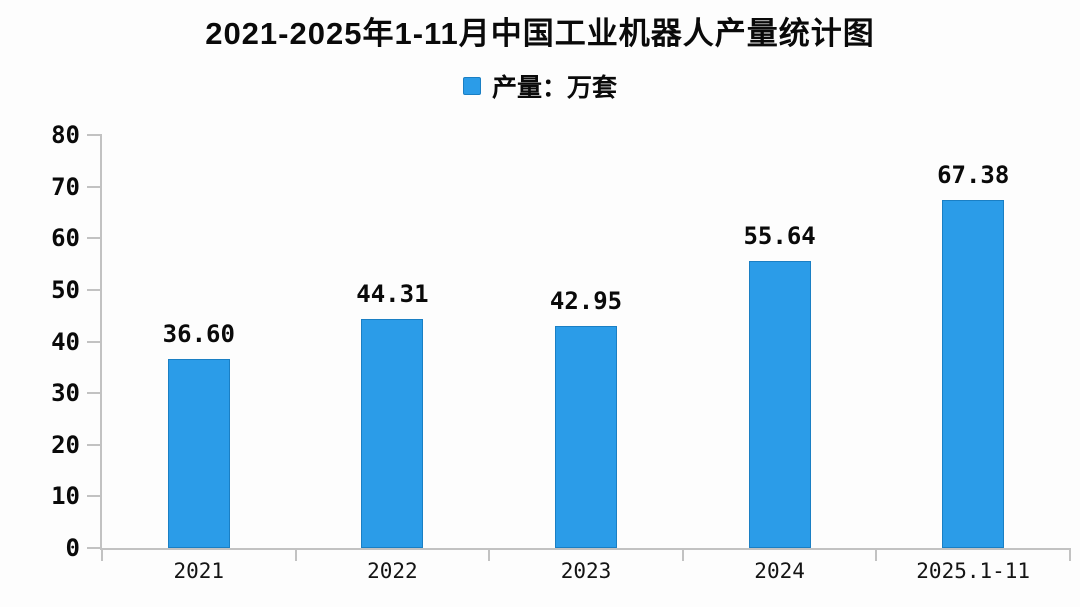  I want to click on y-tick-label: 70, so click(65, 186).